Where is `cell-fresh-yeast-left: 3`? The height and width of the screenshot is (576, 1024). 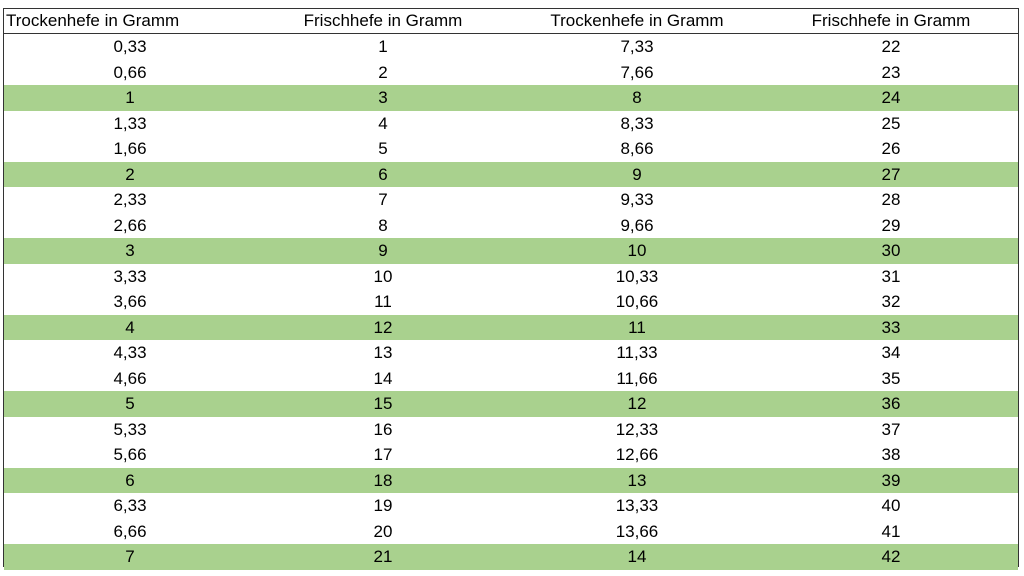
cell-fresh-yeast-left: 3 is located at coordinates (383, 98).